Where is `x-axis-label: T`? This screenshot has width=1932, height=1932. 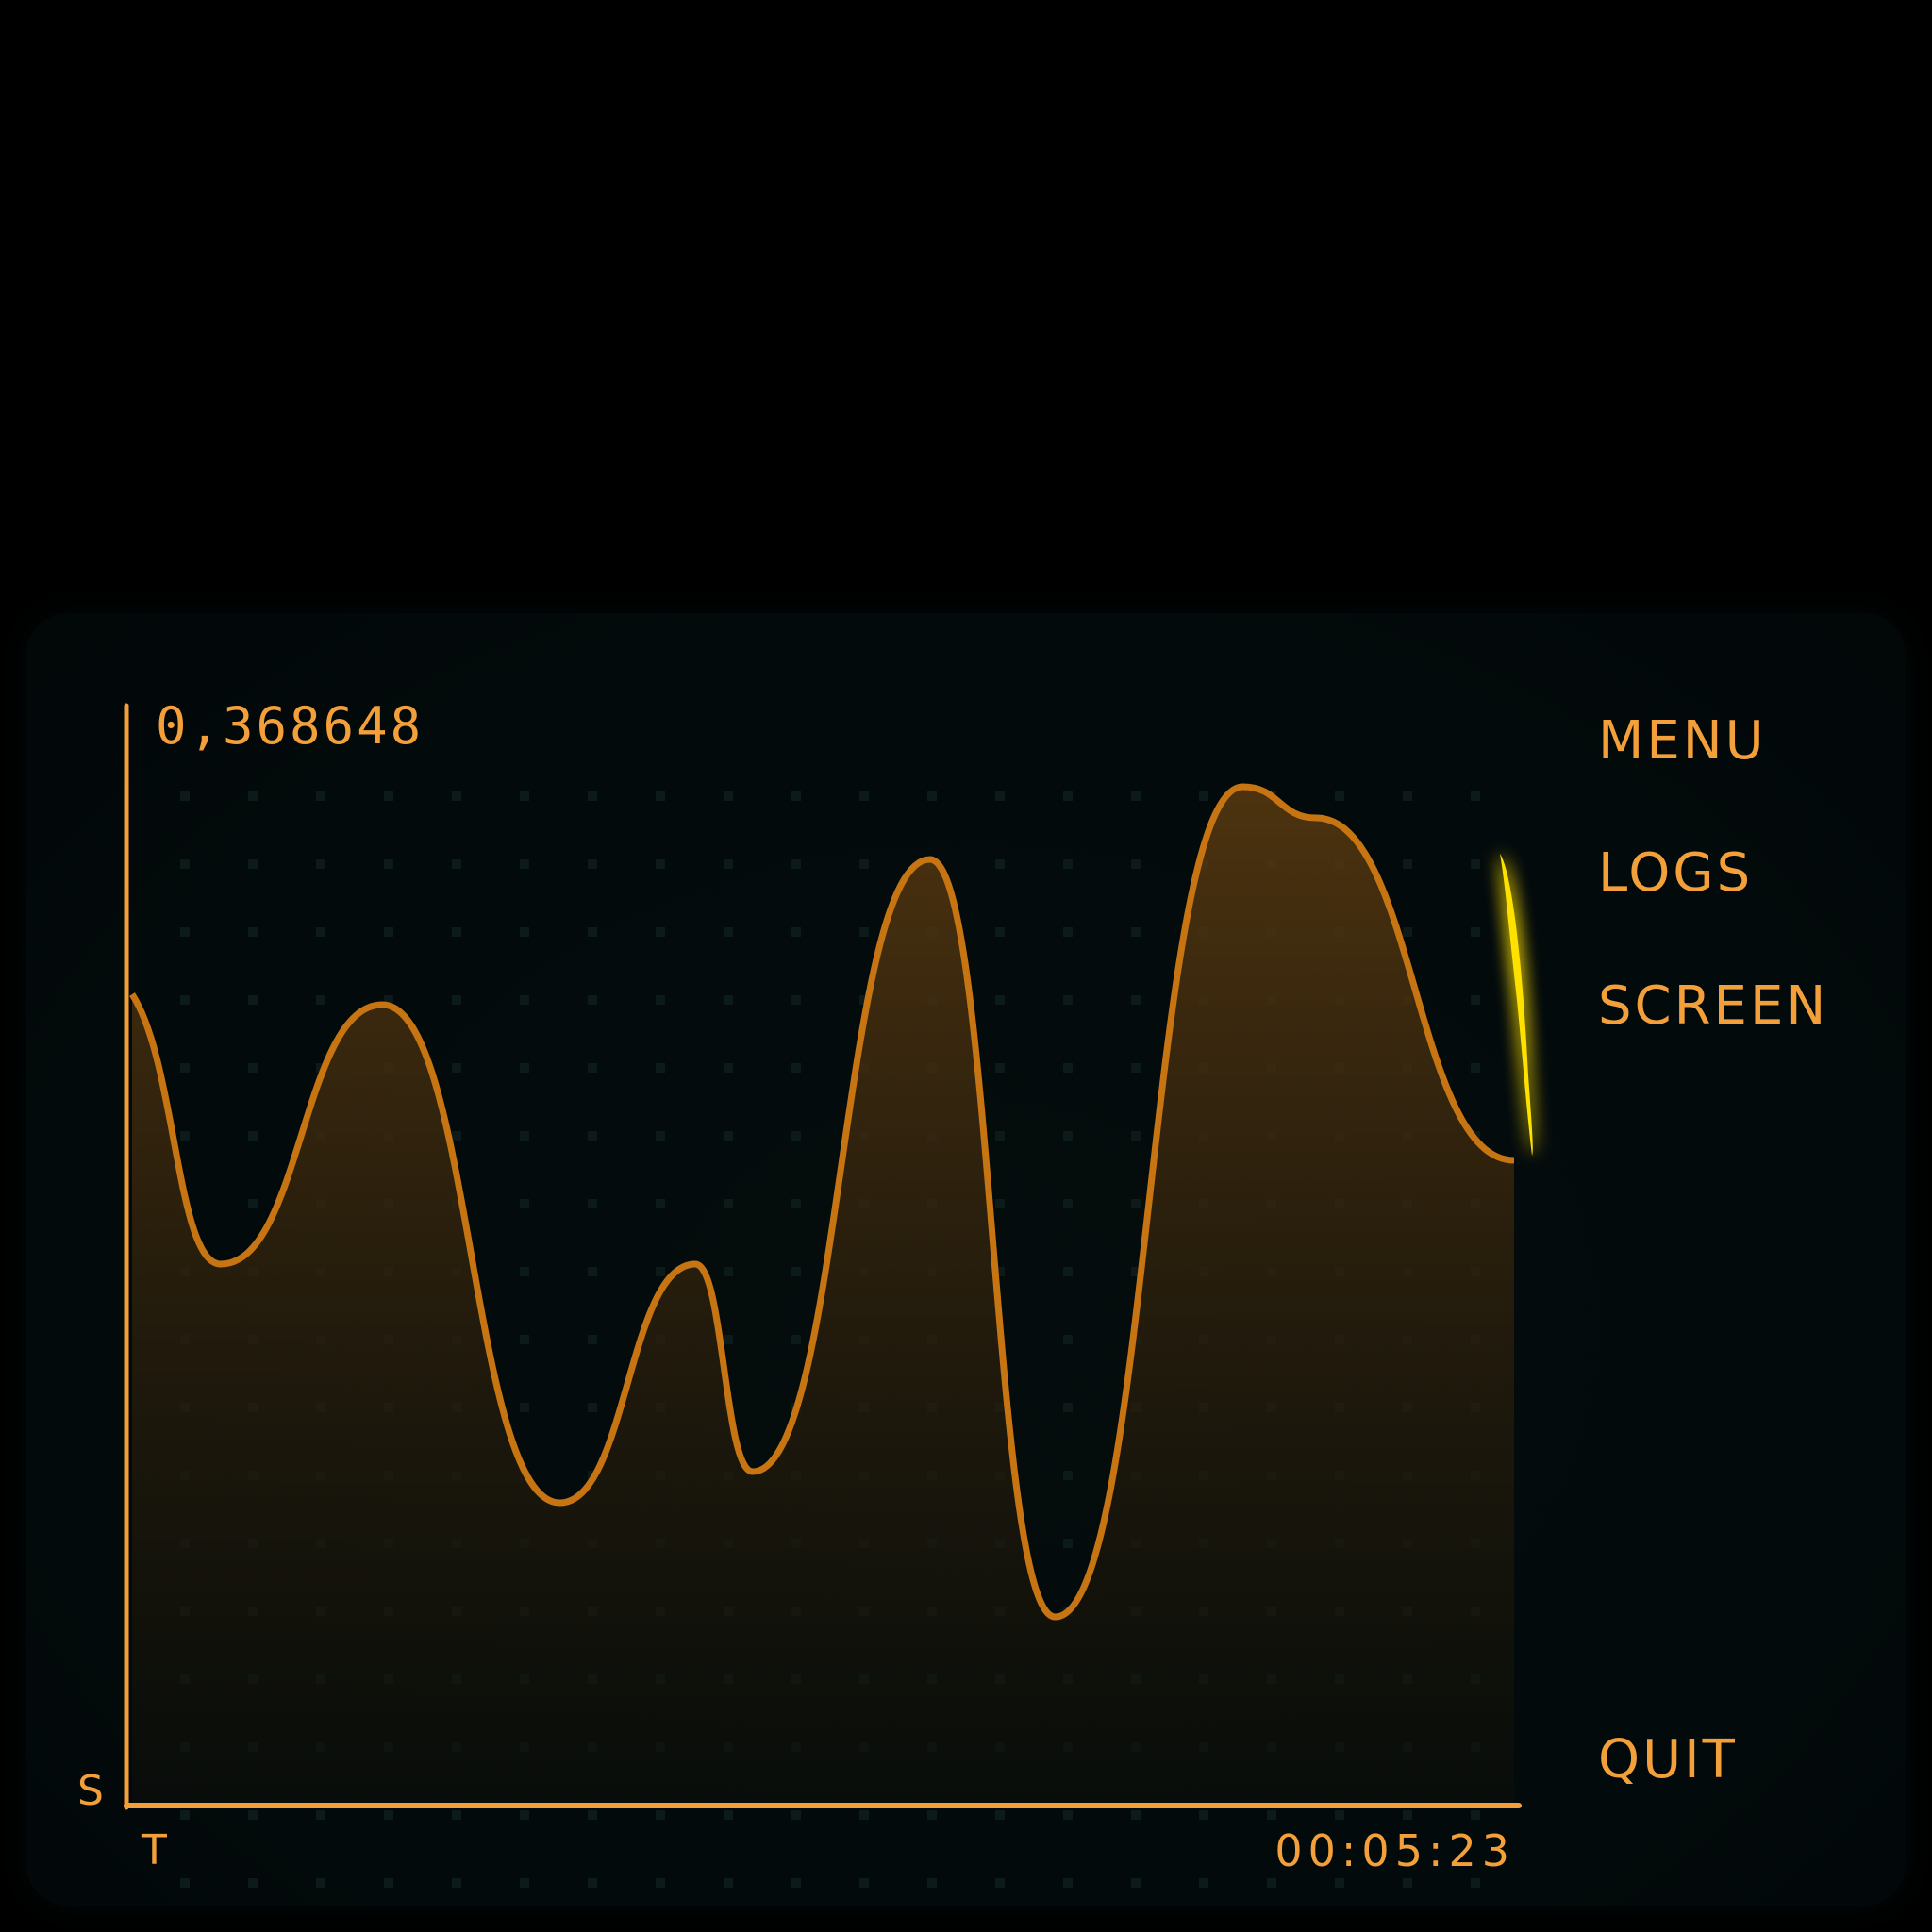 x-axis-label: T is located at coordinates (155, 1850).